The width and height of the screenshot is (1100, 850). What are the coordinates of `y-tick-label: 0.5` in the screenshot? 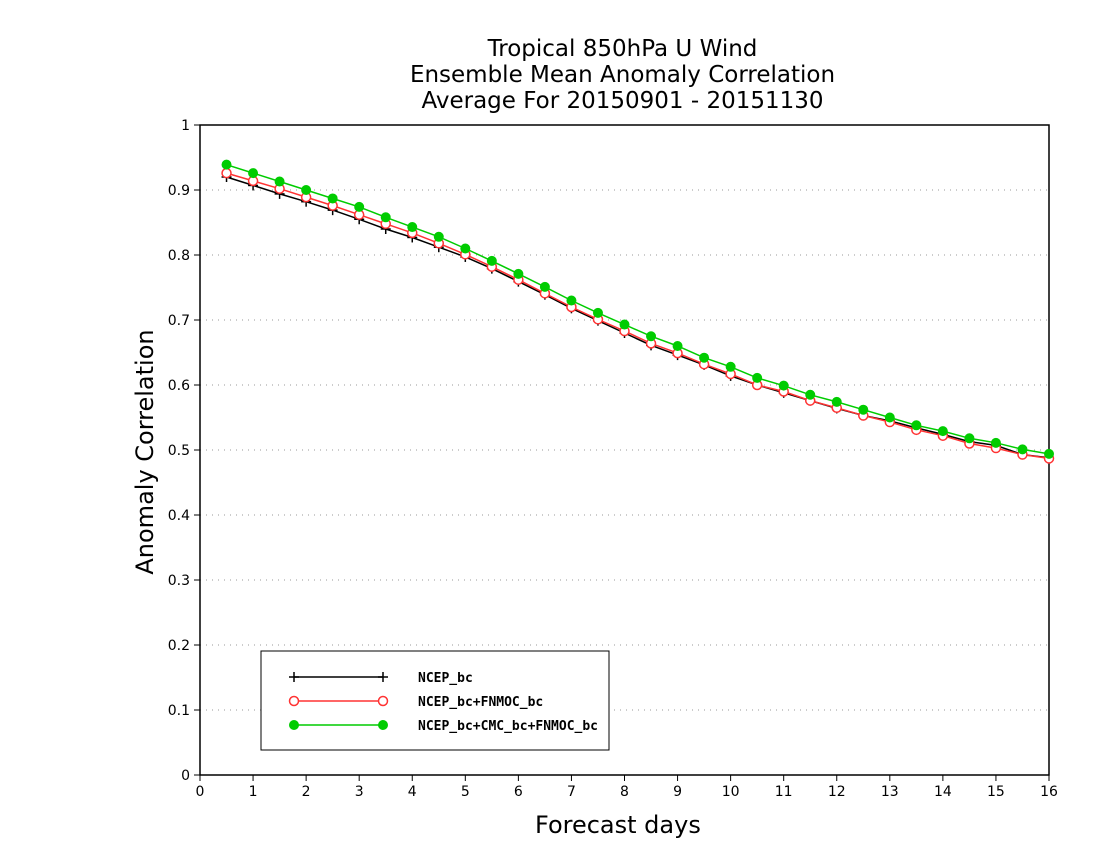 It's located at (179, 451).